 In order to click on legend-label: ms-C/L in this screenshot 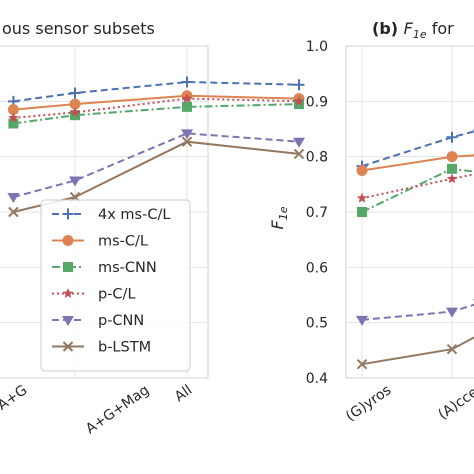, I will do `click(123, 242)`.